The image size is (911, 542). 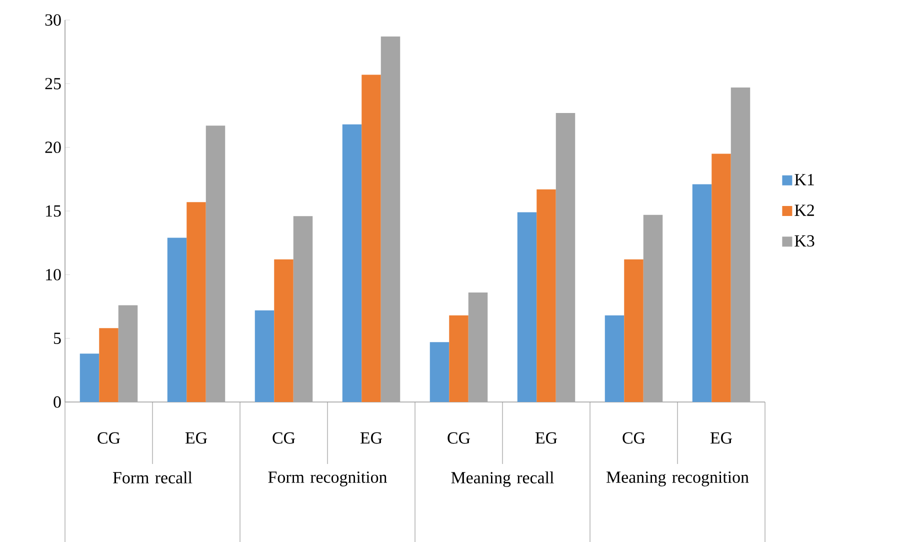 What do you see at coordinates (502, 479) in the screenshot?
I see `text: Meaning recall` at bounding box center [502, 479].